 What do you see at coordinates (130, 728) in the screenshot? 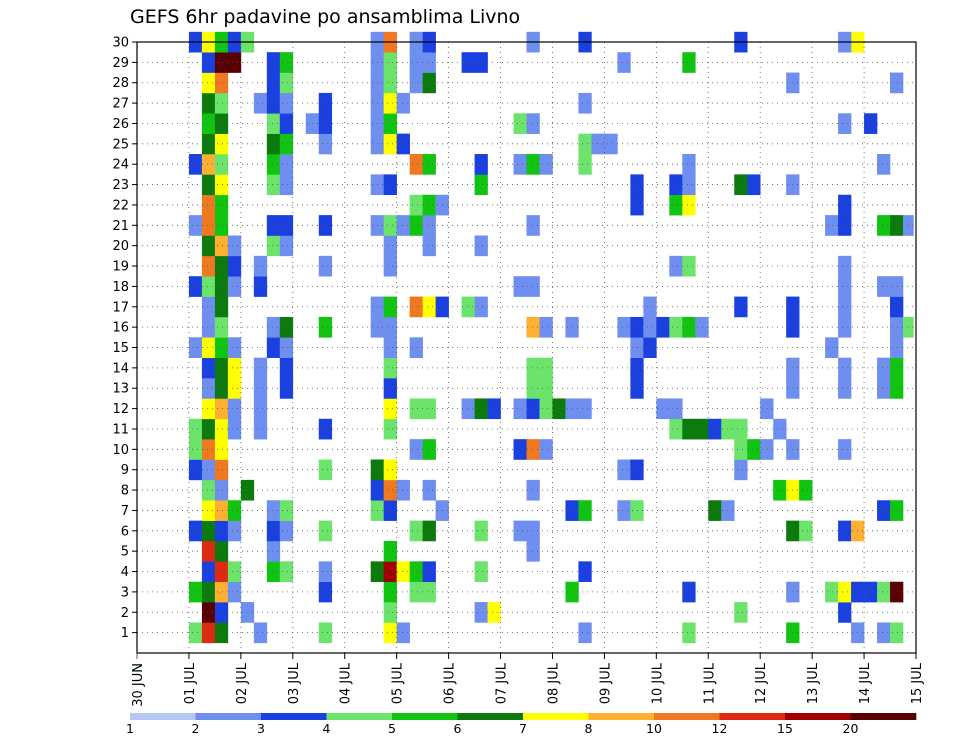
I see `legend-label: 1` at bounding box center [130, 728].